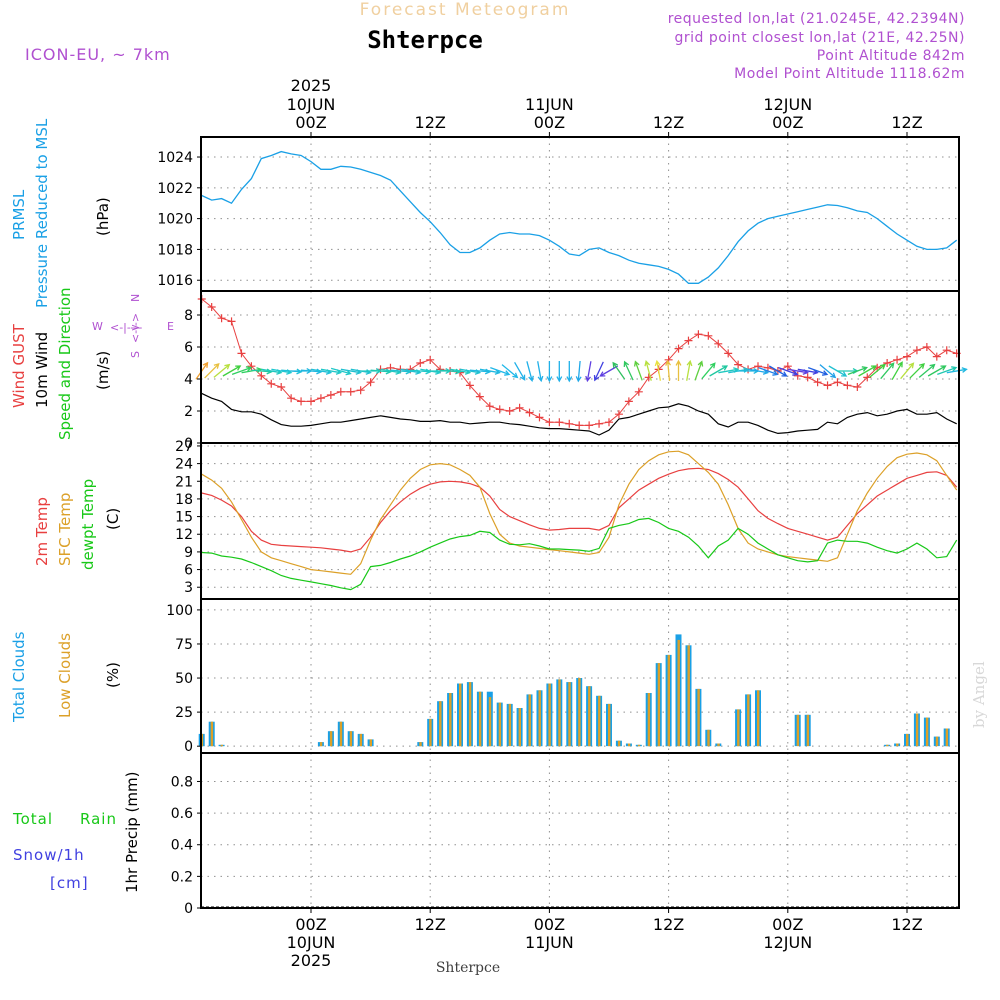 Image resolution: width=1000 pixels, height=1000 pixels. What do you see at coordinates (184, 465) in the screenshot?
I see `y-tick-label: 24` at bounding box center [184, 465].